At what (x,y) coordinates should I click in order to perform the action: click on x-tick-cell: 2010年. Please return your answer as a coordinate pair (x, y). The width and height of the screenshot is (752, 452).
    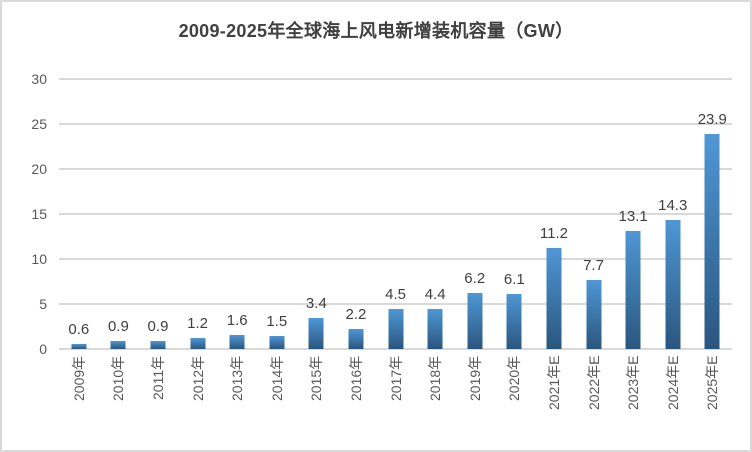
    Looking at the image, I should click on (119, 399).